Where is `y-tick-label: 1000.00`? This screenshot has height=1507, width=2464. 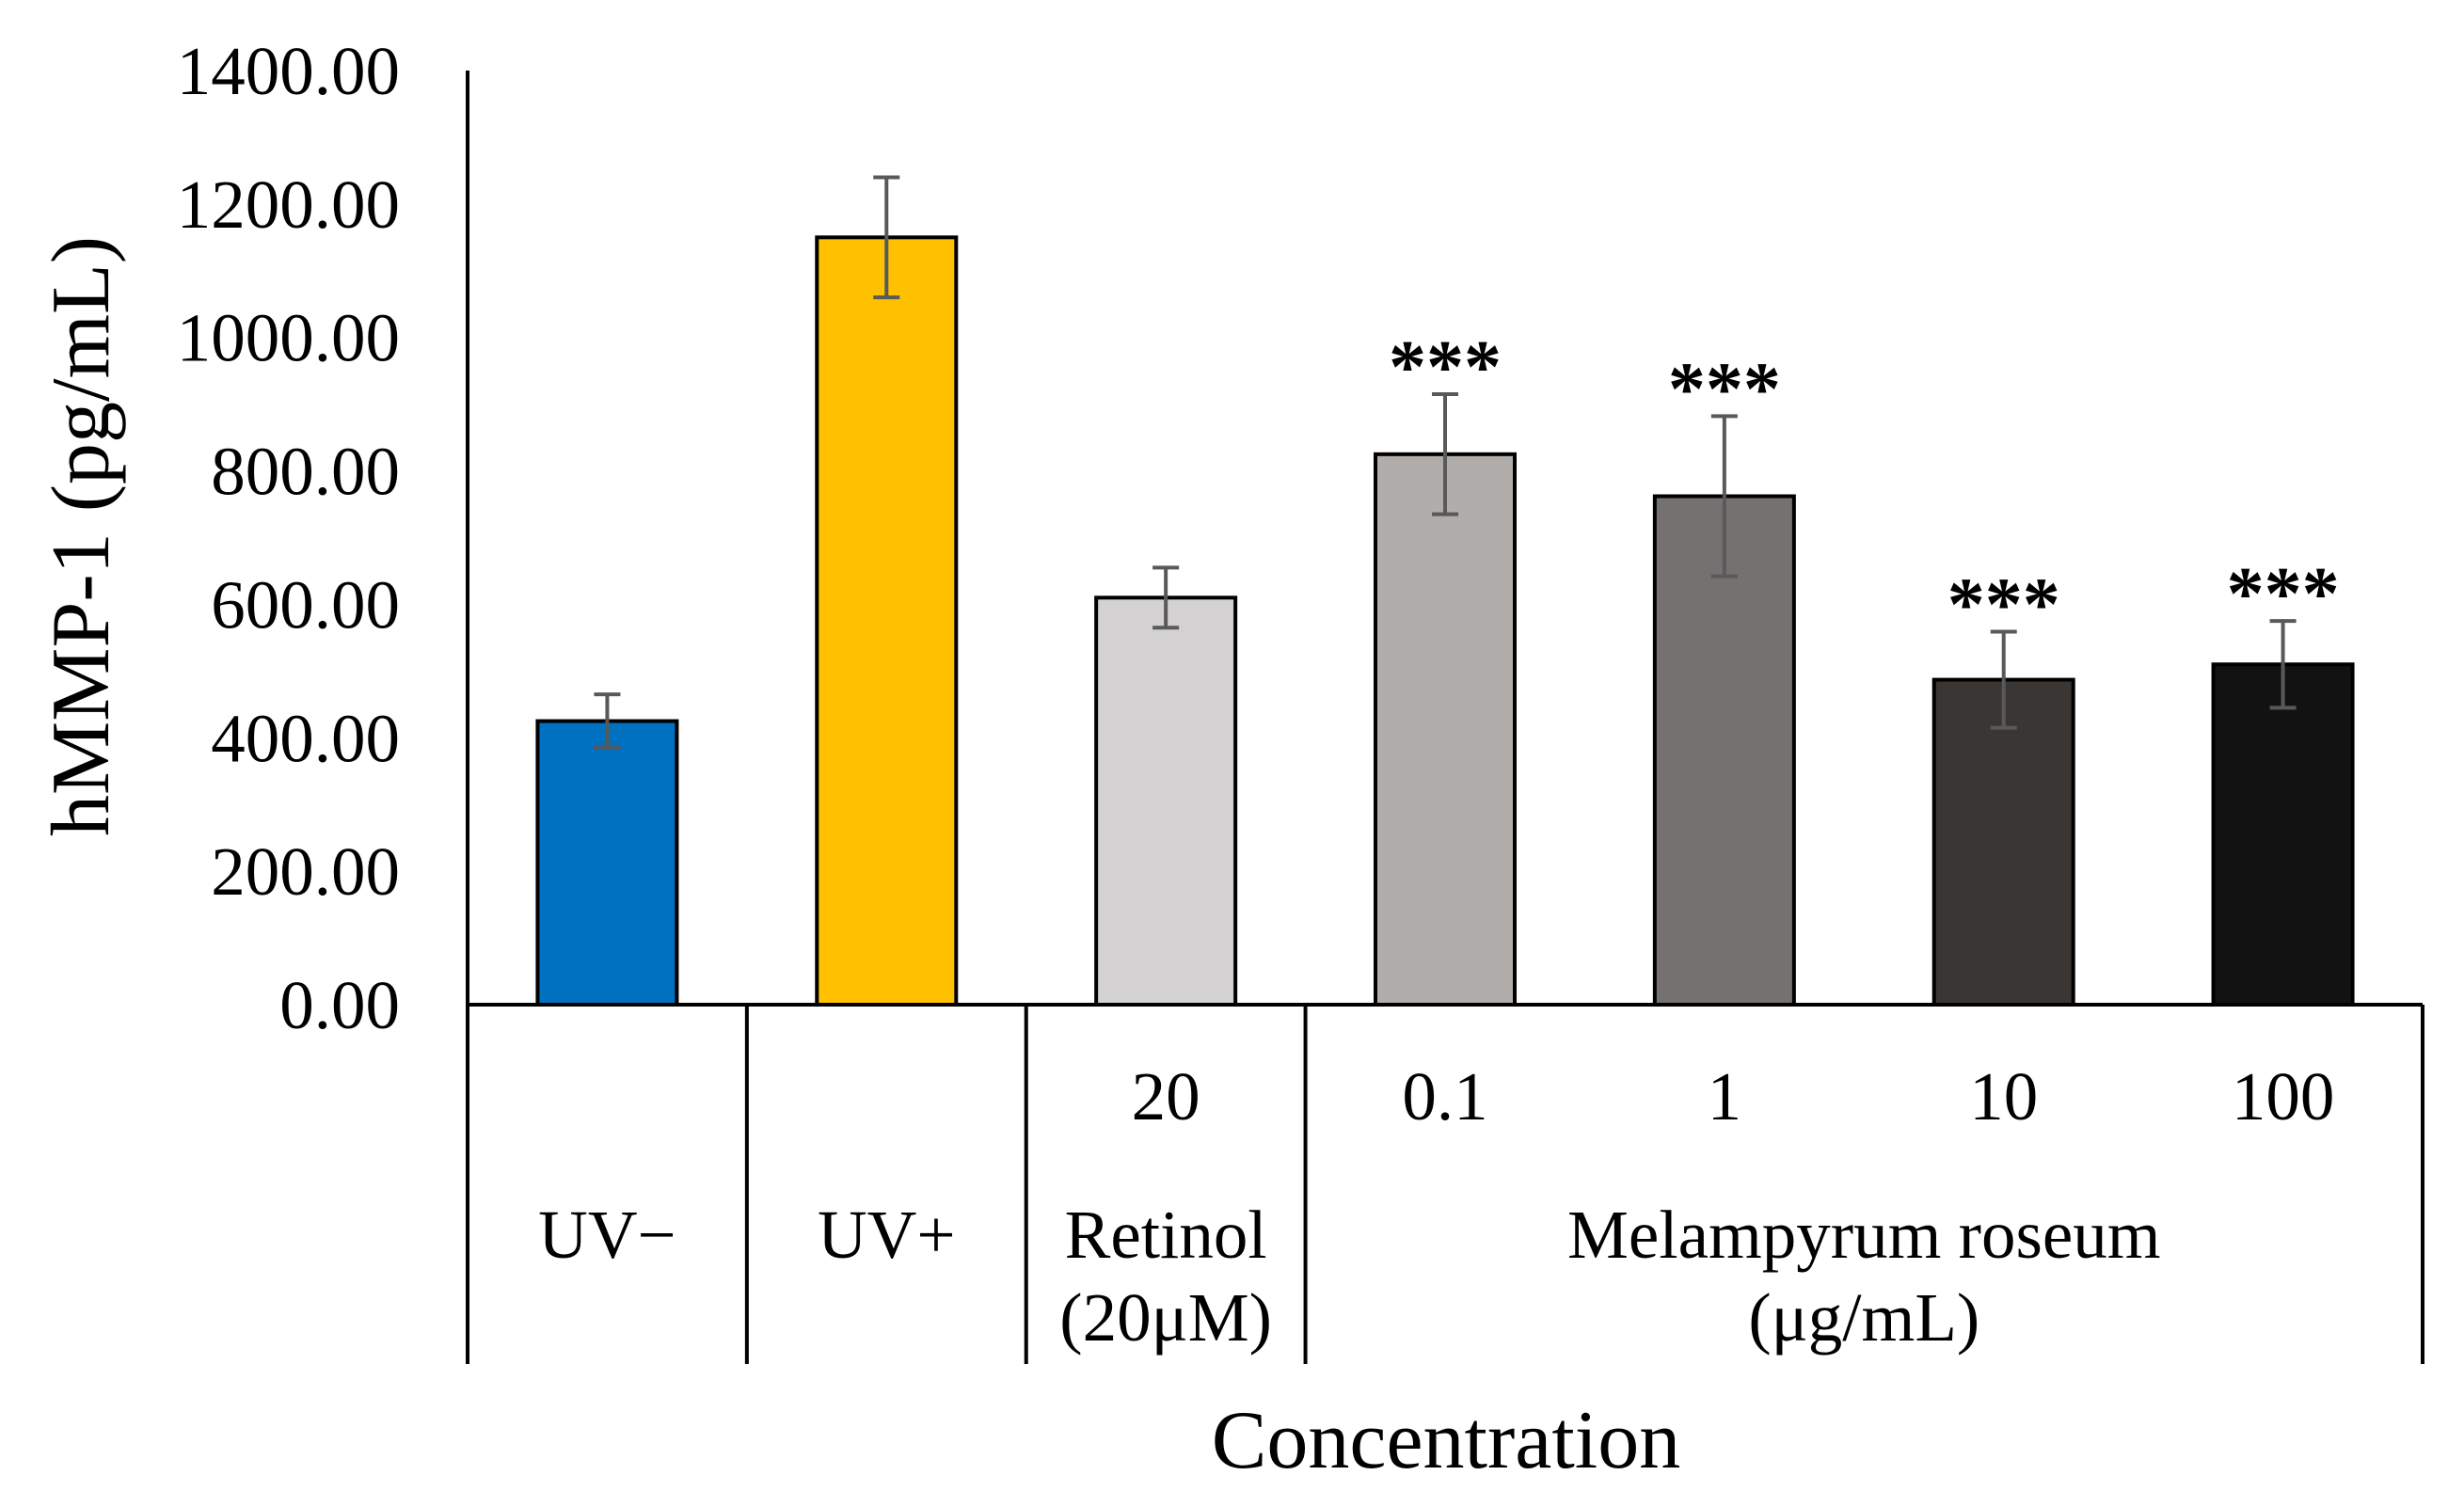 y-tick-label: 1000.00 is located at coordinates (288, 338).